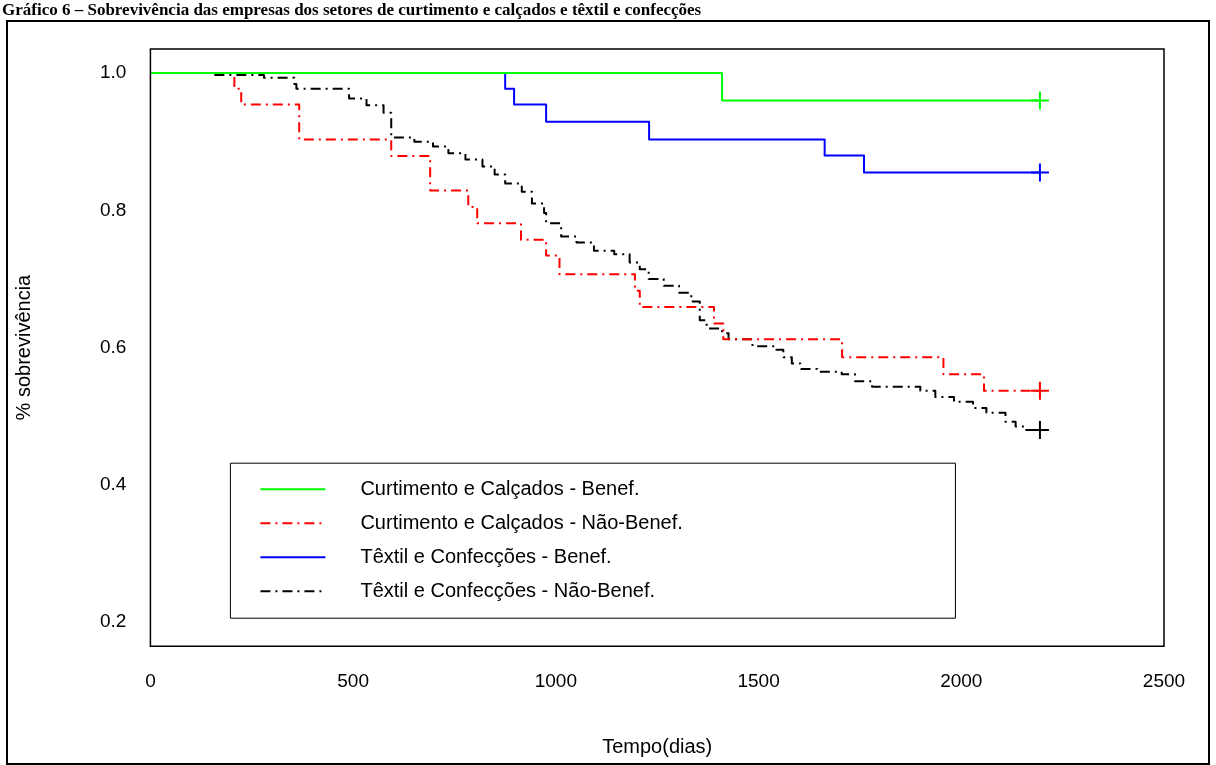 The image size is (1216, 765). Describe the element at coordinates (352, 10) in the screenshot. I see `chart-title: Gráfico 6 – Sobrevivência das empresas dos setores de curtimento e calçados e têxtil e confecções` at that location.